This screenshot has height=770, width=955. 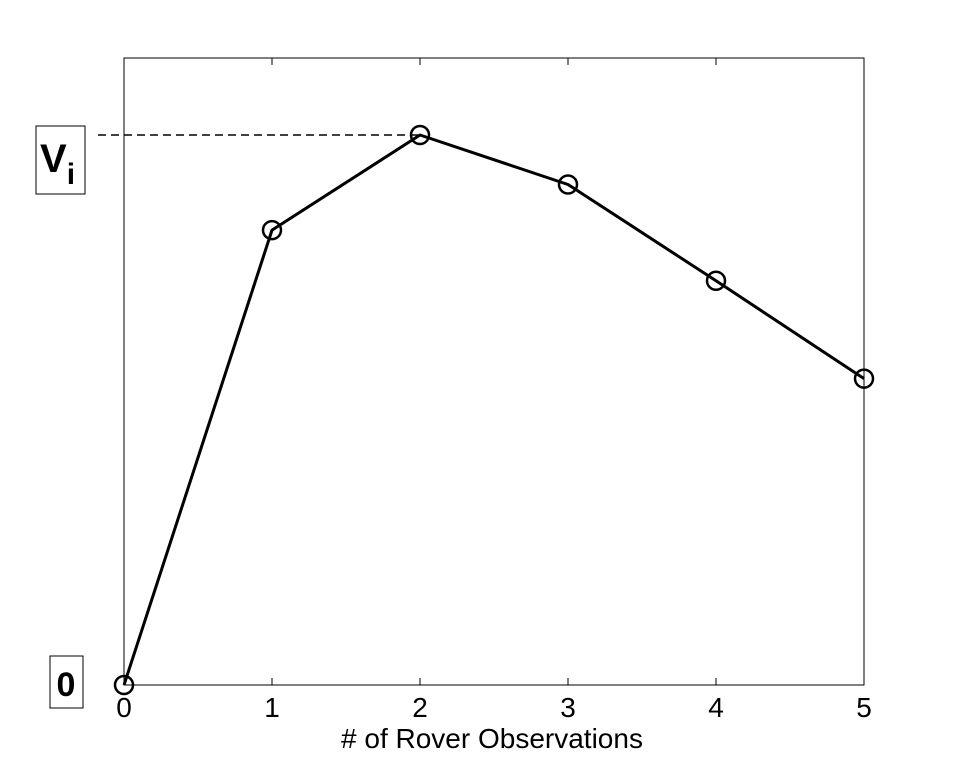 What do you see at coordinates (71, 174) in the screenshot?
I see `vi-subscript: i` at bounding box center [71, 174].